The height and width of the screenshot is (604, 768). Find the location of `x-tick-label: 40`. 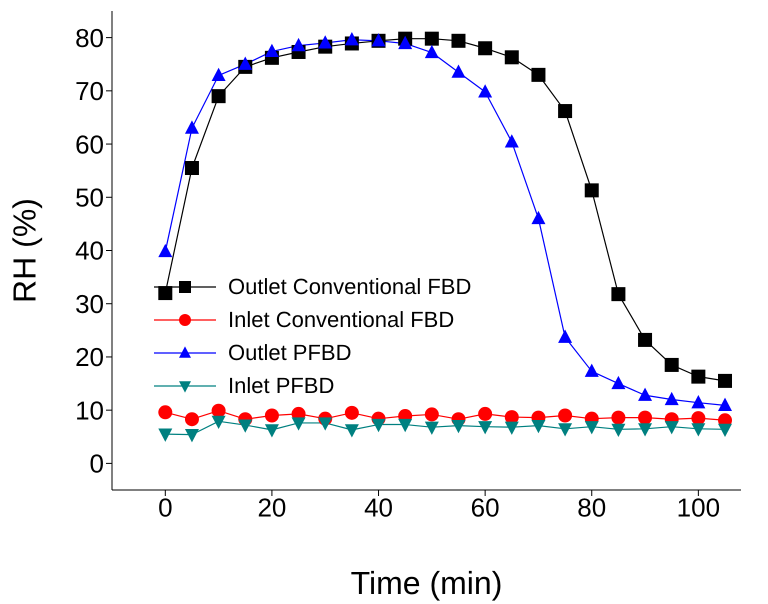

x-tick-label: 40 is located at coordinates (378, 507).